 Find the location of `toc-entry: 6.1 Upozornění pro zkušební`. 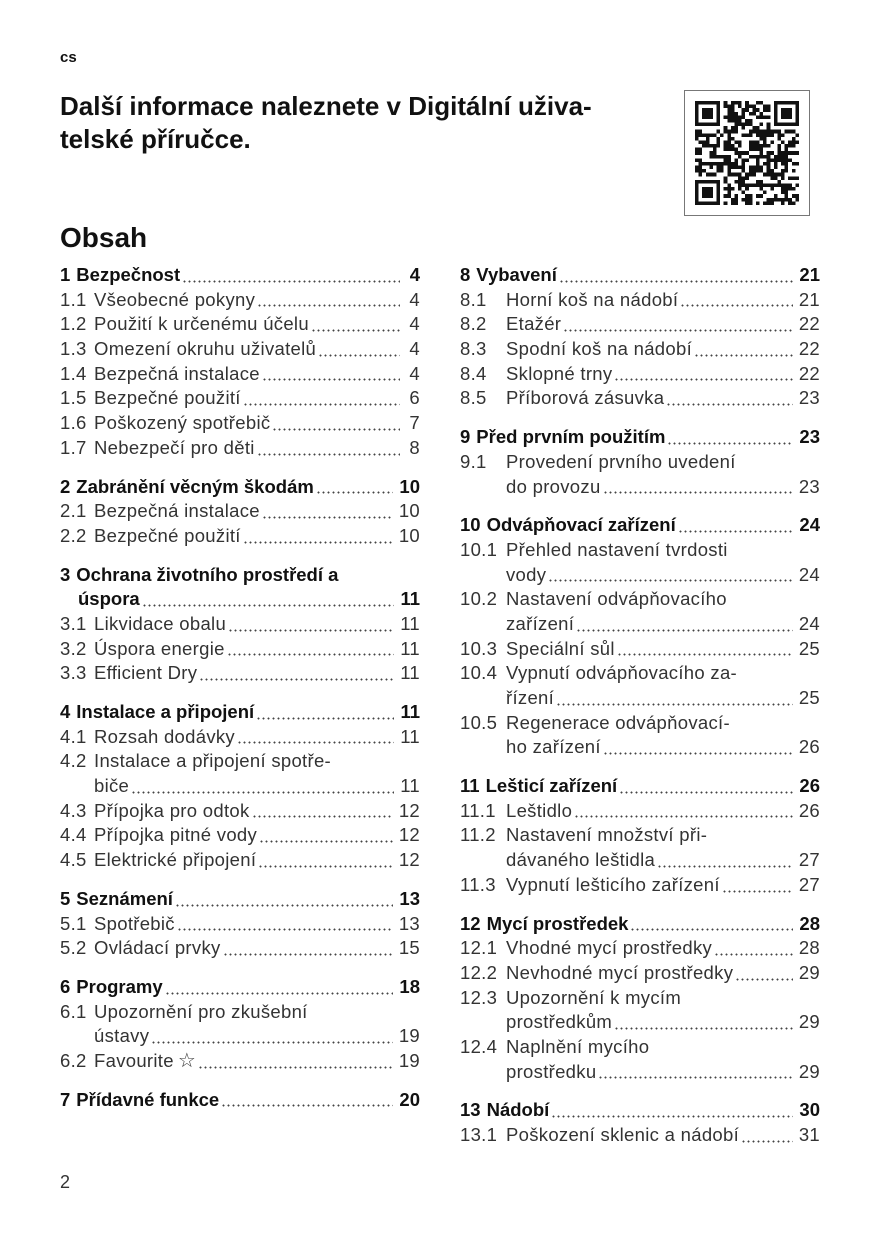

toc-entry: 6.1 Upozornění pro zkušební is located at coordinates (240, 1013).